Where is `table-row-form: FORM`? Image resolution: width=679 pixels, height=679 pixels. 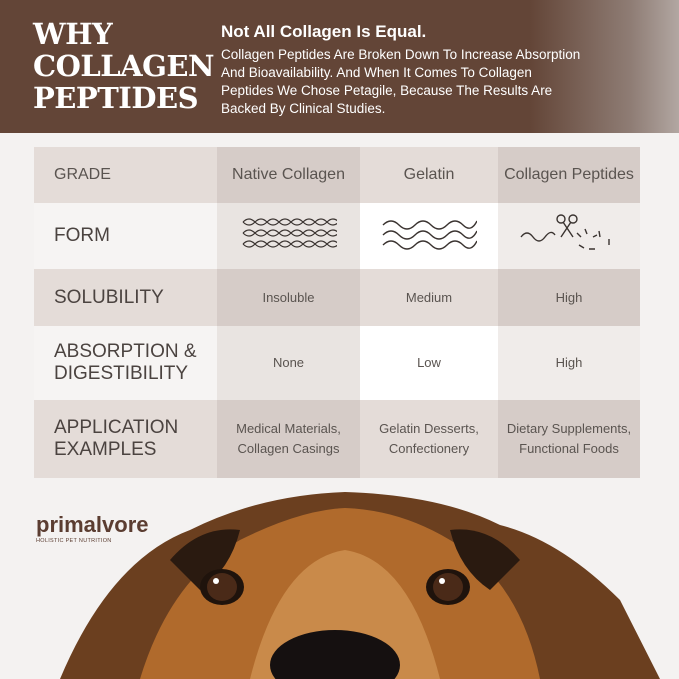
table-row-form: FORM is located at coordinates (337, 236).